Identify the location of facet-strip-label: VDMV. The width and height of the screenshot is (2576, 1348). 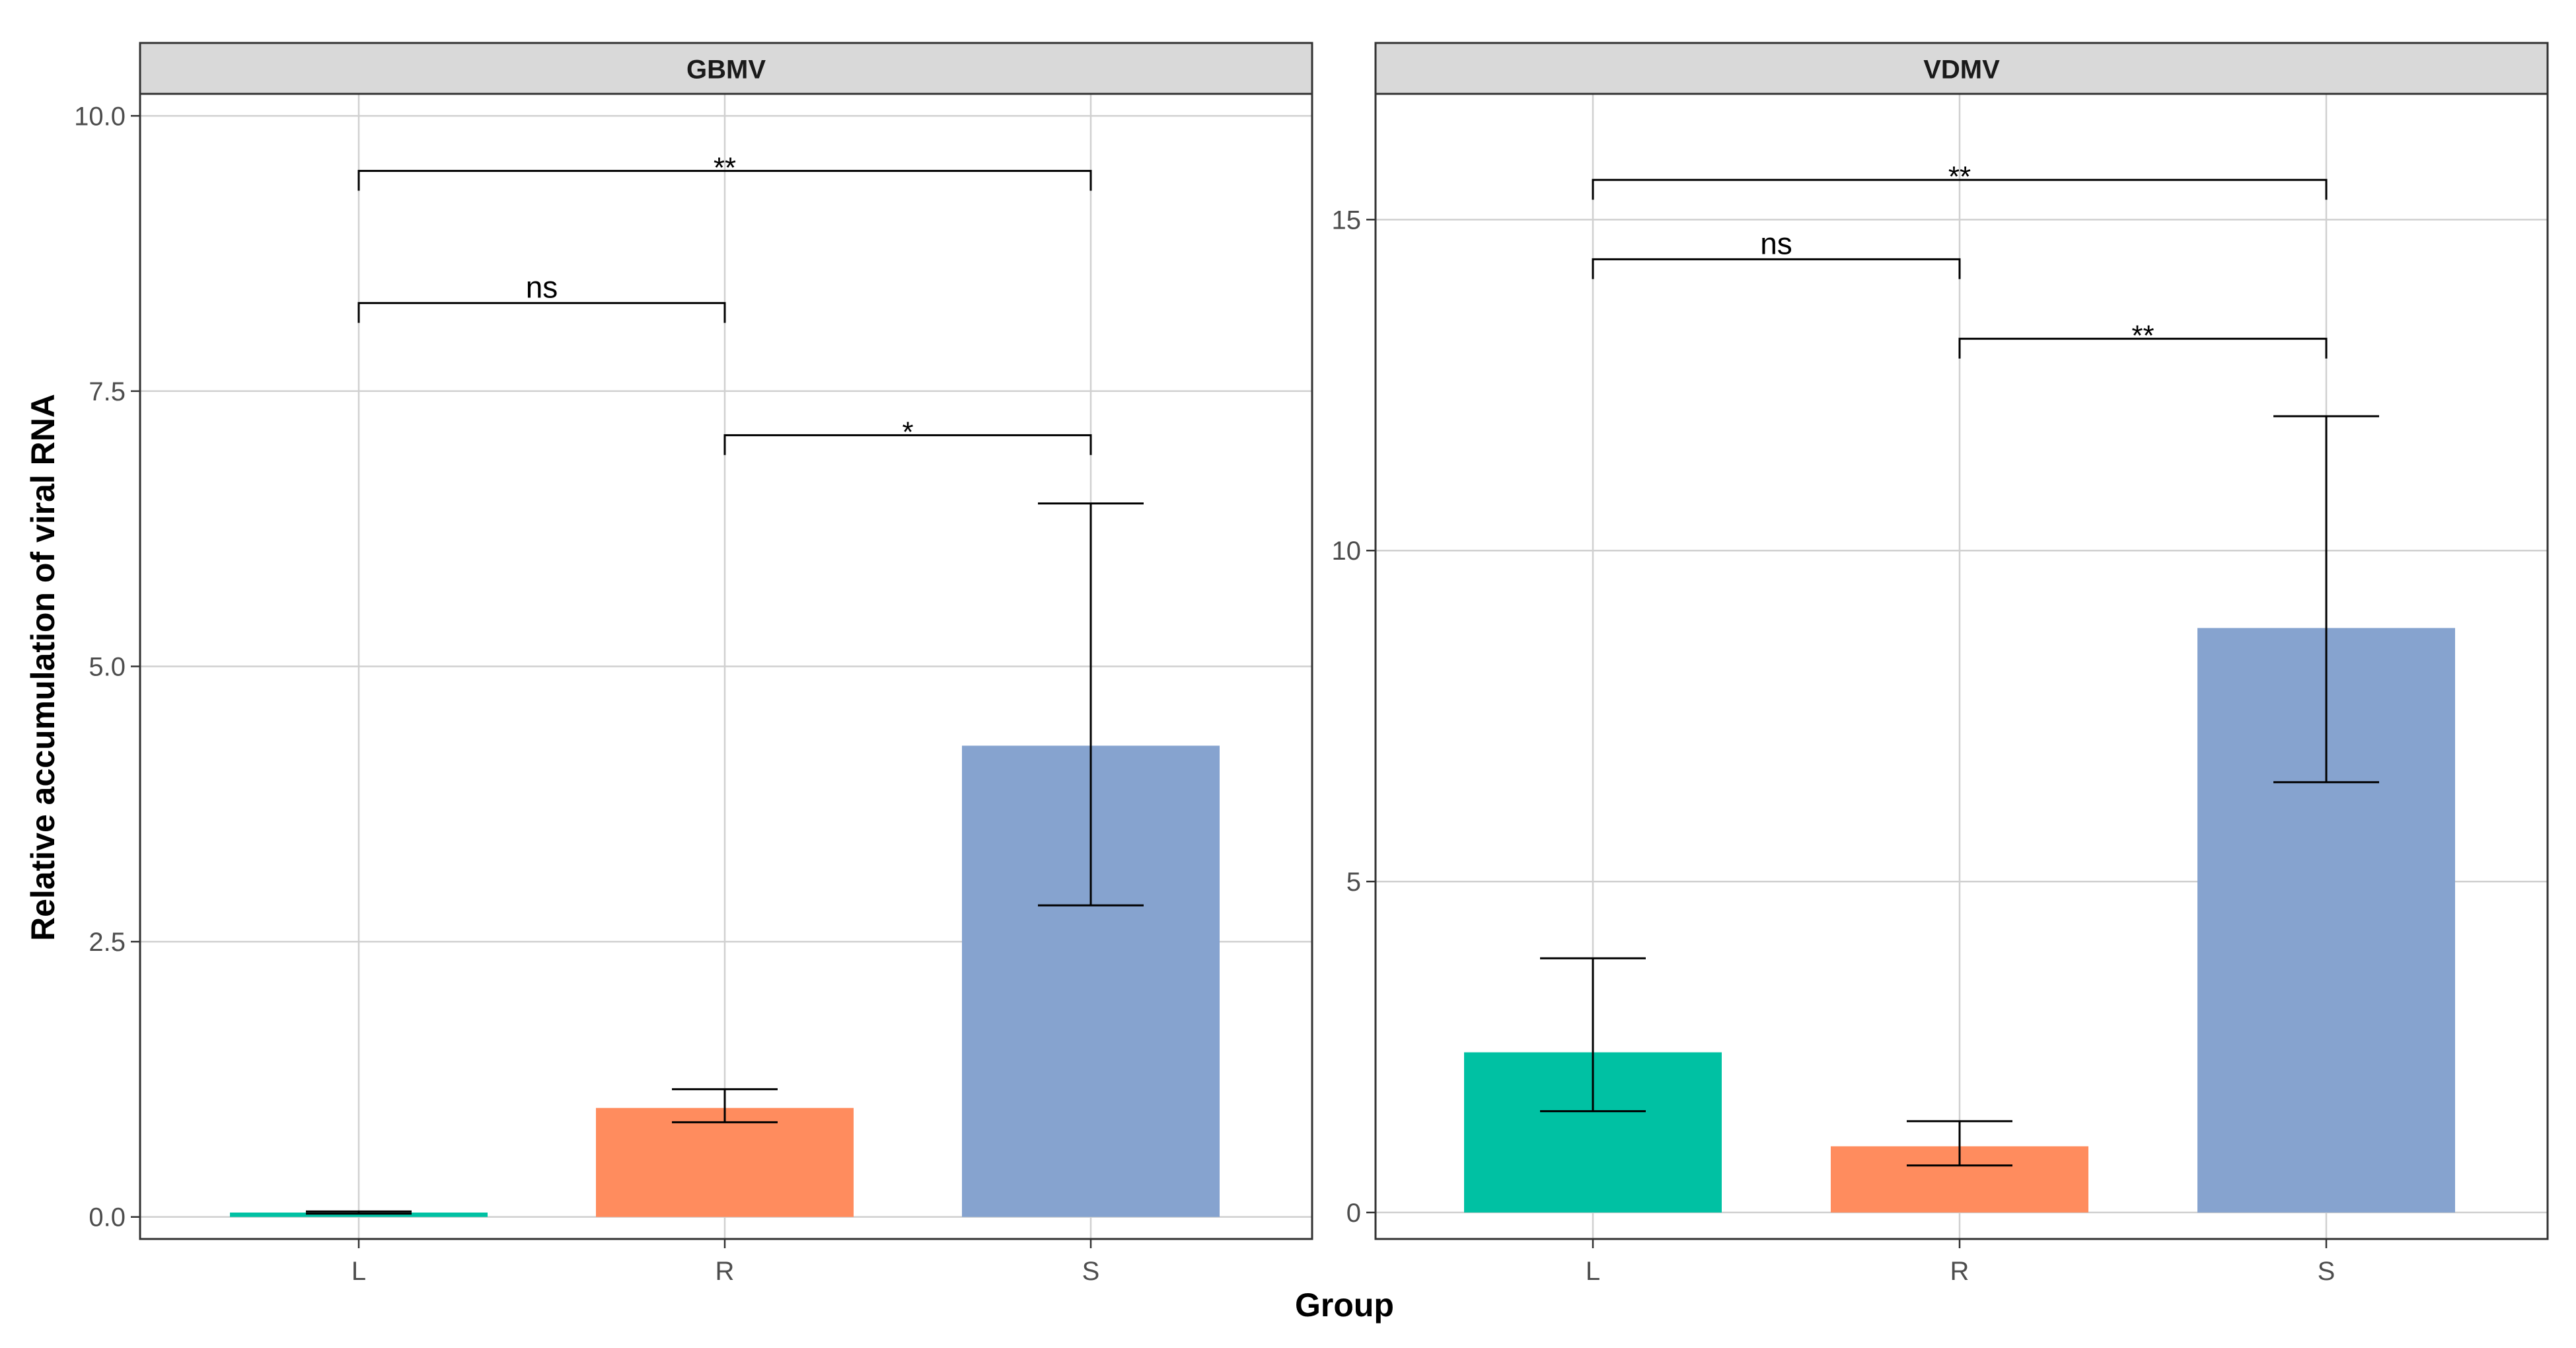
(1961, 70).